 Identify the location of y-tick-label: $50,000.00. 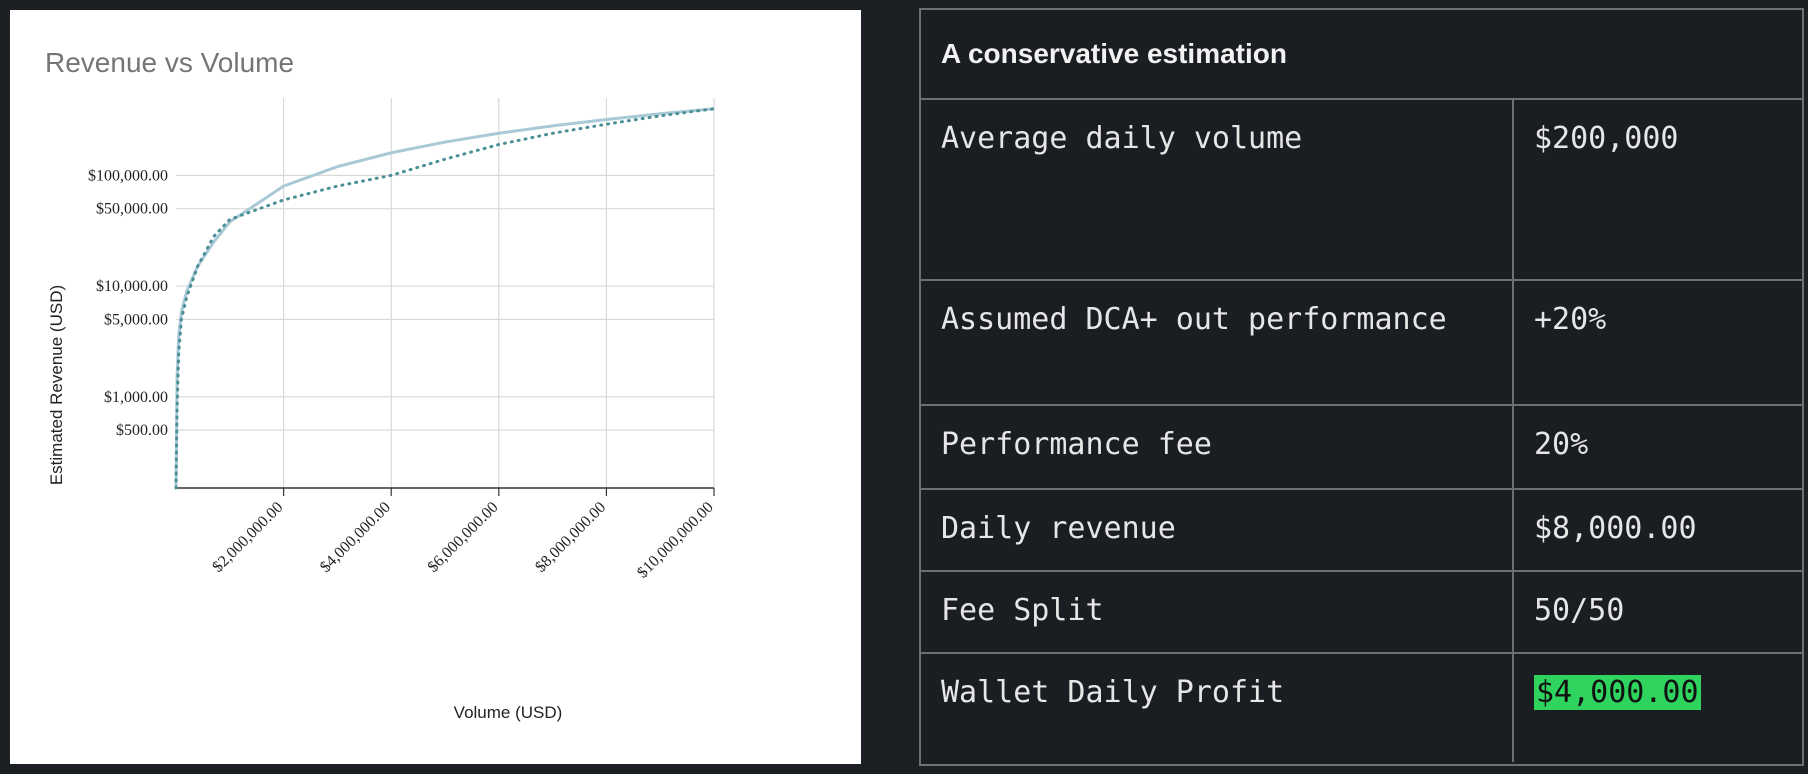
(132, 209).